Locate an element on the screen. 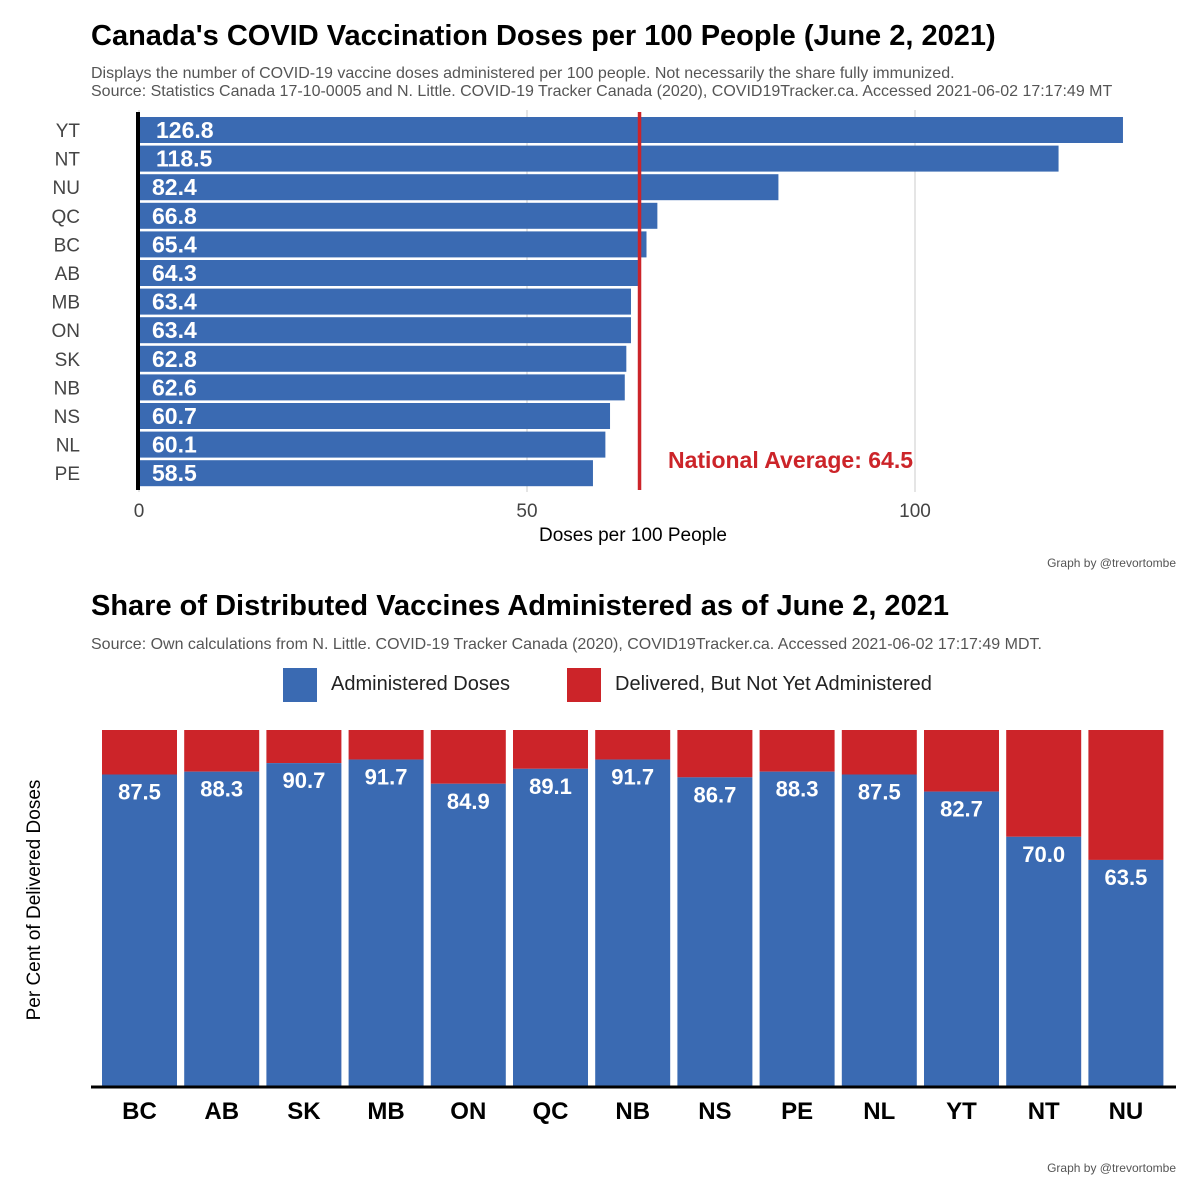  y-tick-label: NU is located at coordinates (66, 188).